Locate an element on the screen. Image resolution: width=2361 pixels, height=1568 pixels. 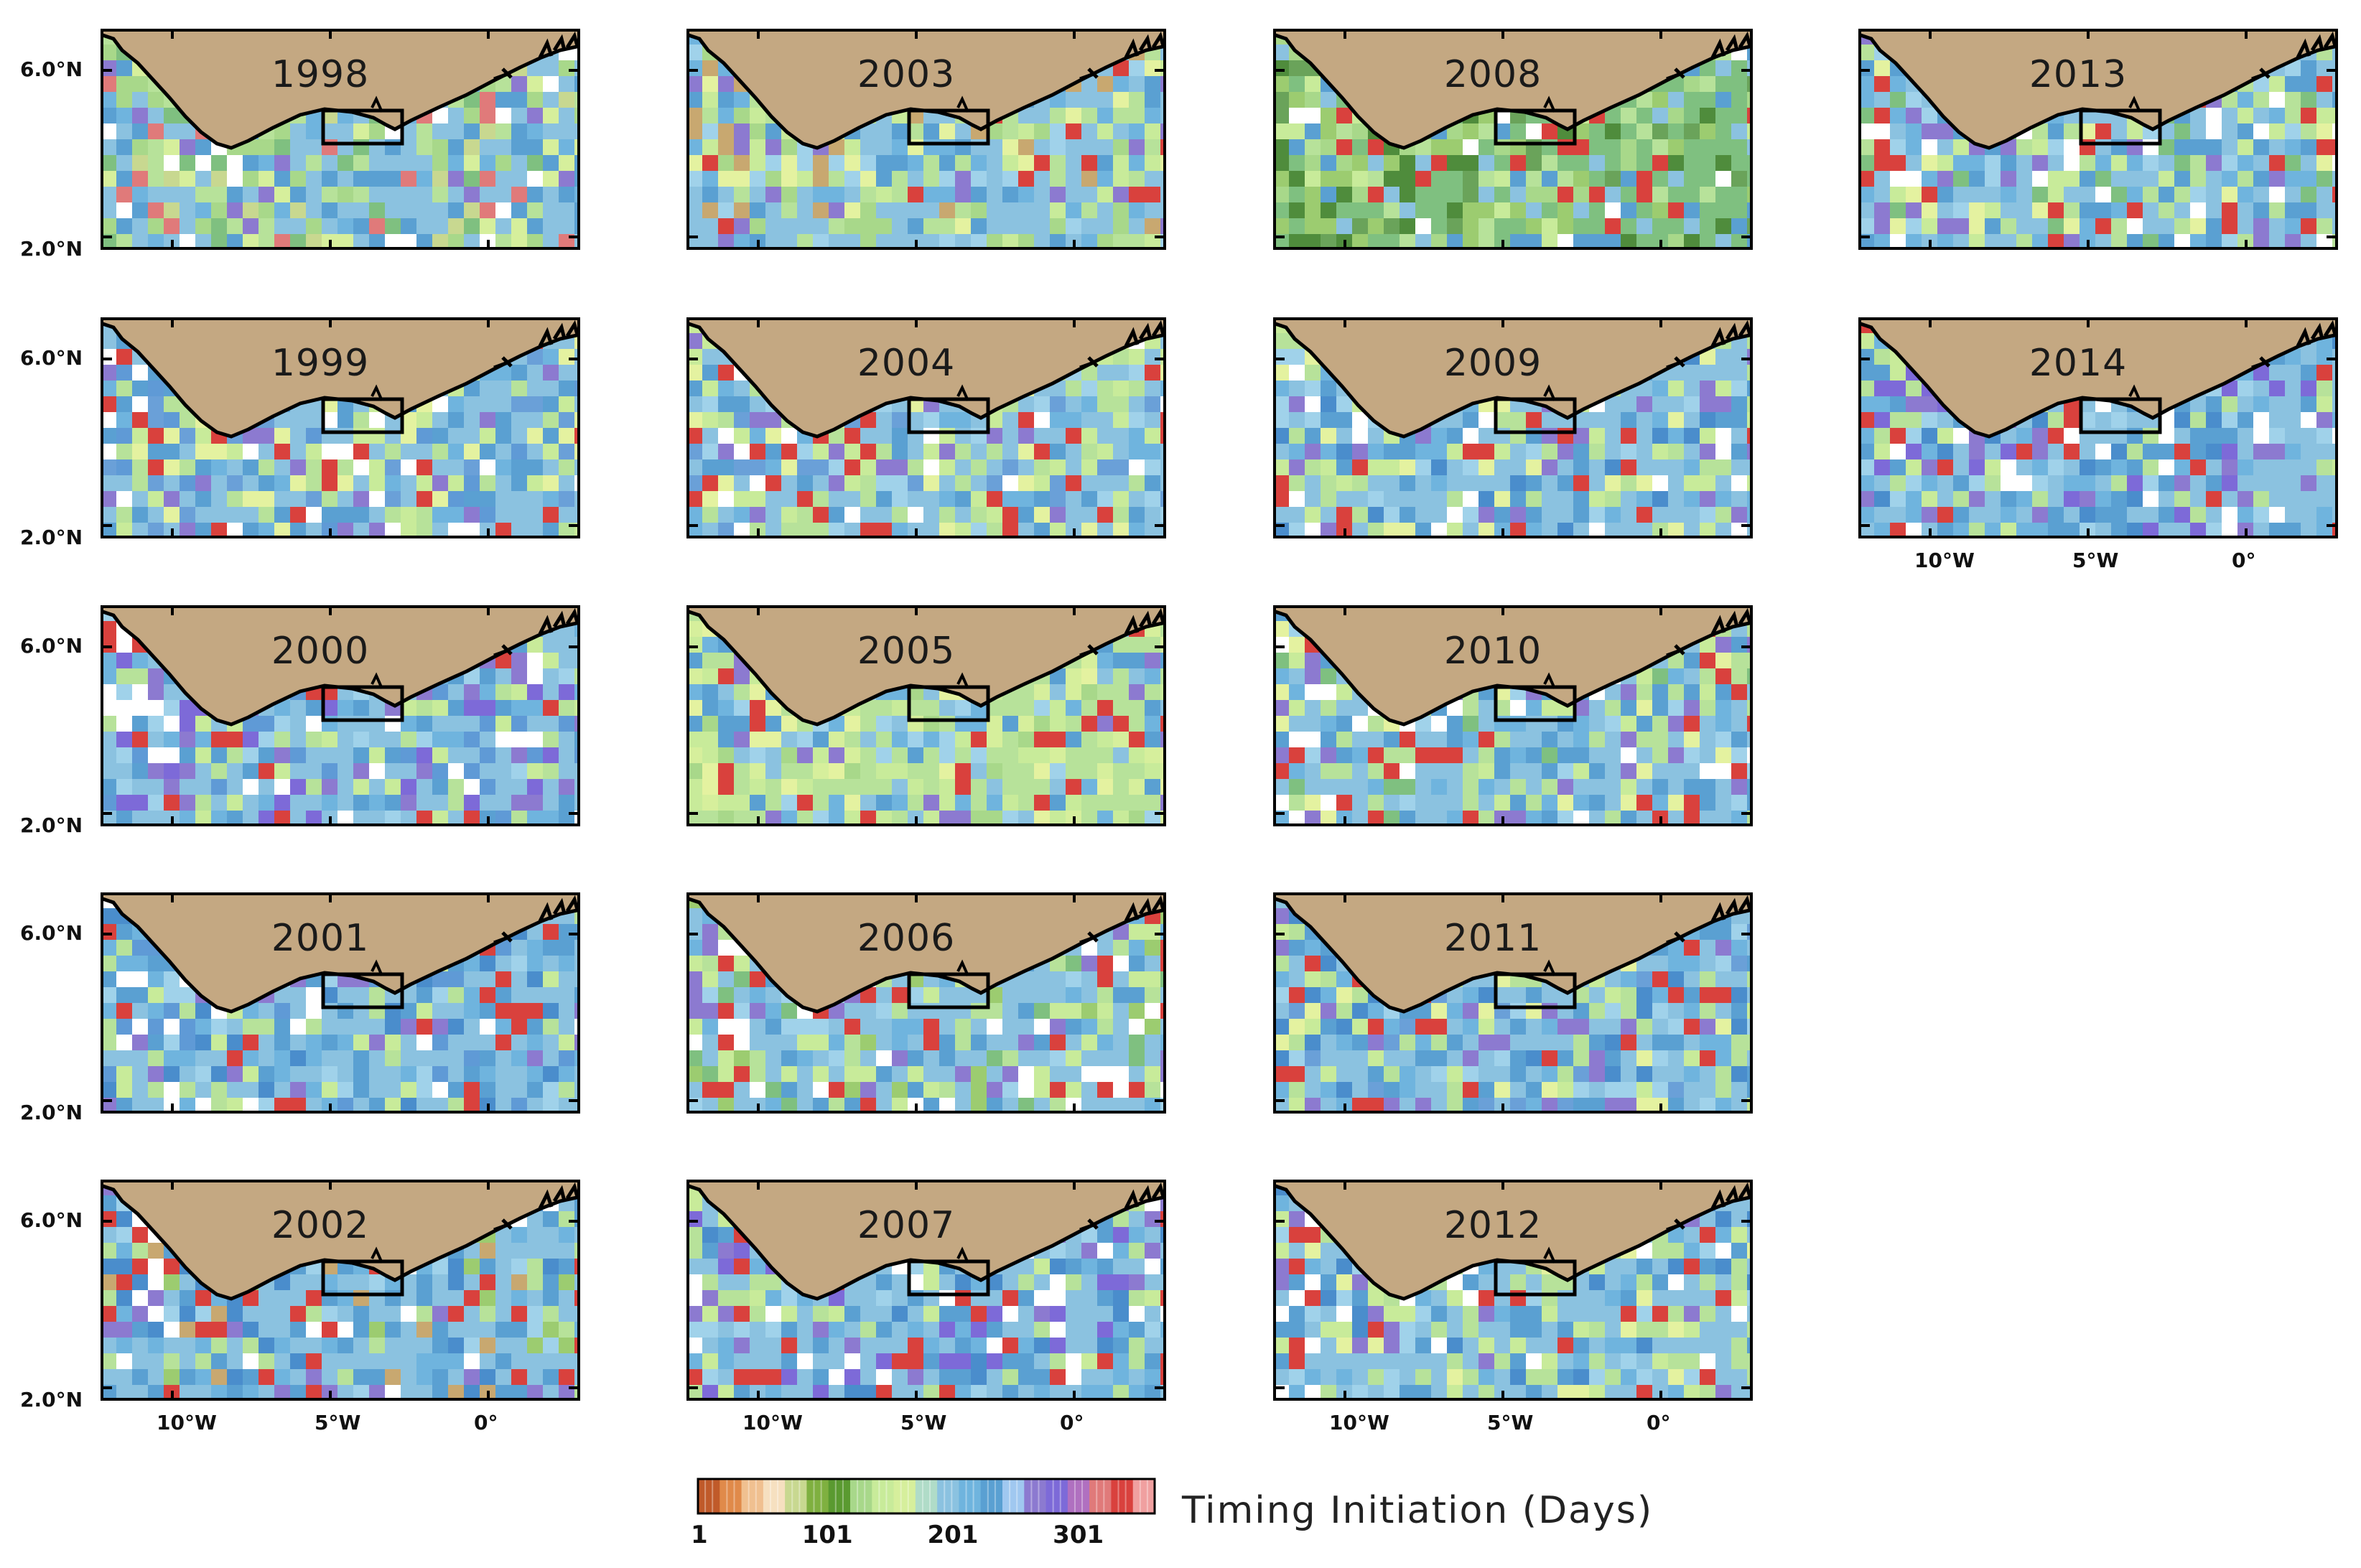
colorbar-title: Timing Initiation (Days) is located at coordinates (1418, 1510).